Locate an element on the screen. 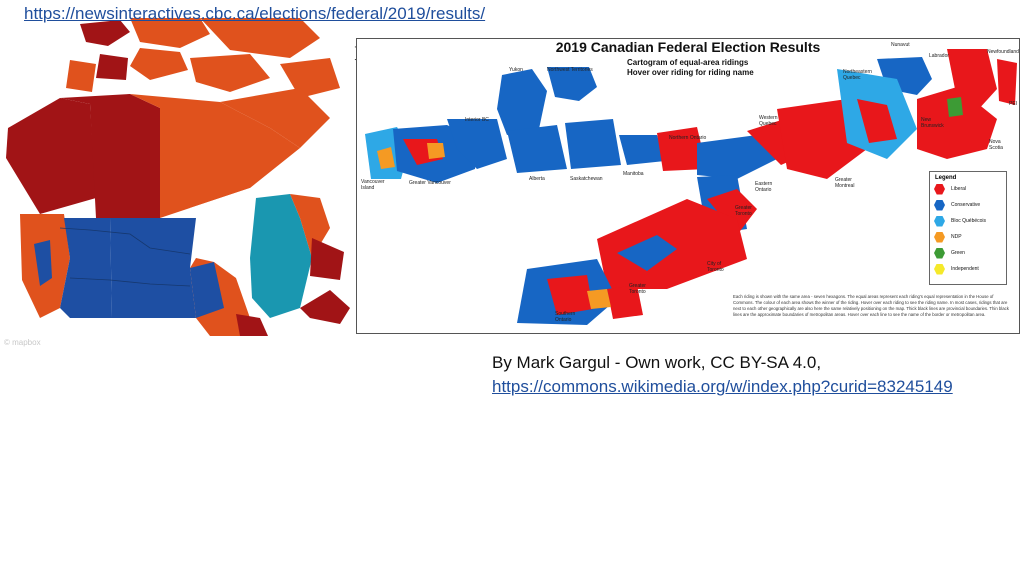 Image resolution: width=1024 pixels, height=576 pixels. region-label: Greater Montreal is located at coordinates (845, 183).